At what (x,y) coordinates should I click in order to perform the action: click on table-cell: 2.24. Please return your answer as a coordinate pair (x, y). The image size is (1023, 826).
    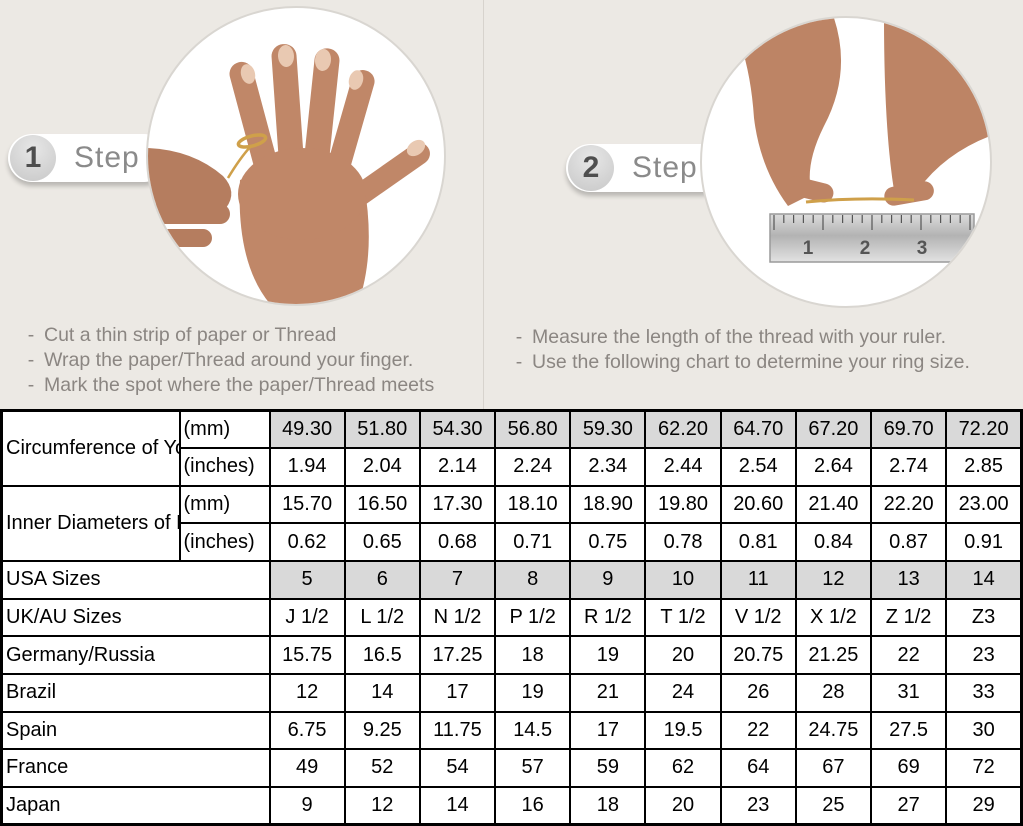
    Looking at the image, I should click on (533, 467).